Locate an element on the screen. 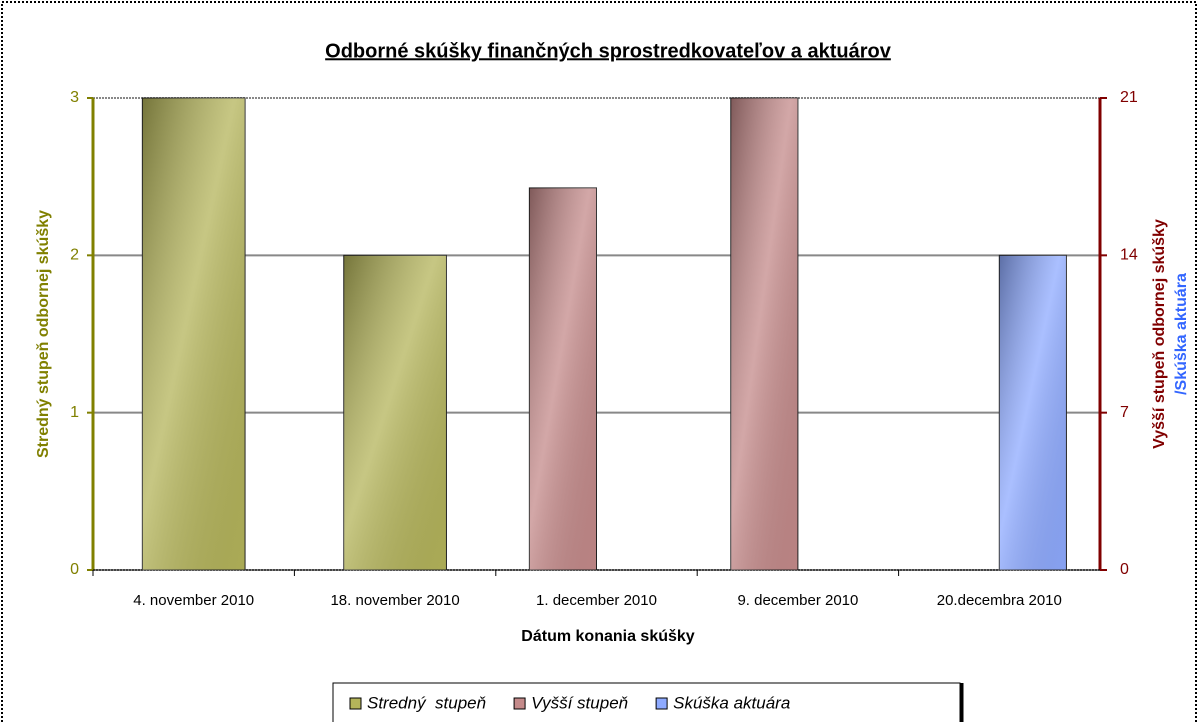 The width and height of the screenshot is (1198, 722). legend-label: Vyšší stupeň is located at coordinates (579, 702).